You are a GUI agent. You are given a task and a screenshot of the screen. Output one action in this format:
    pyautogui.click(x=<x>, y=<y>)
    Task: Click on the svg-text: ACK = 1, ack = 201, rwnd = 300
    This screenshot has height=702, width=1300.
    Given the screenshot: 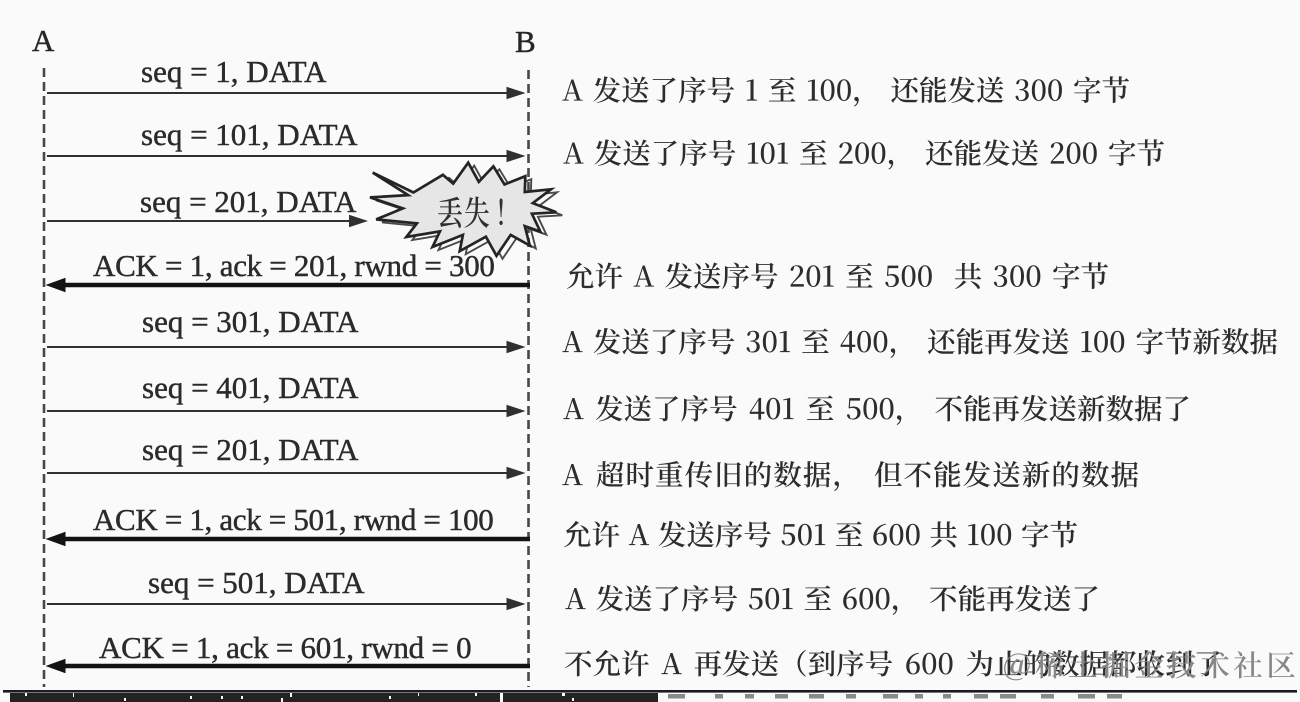 What is the action you would take?
    pyautogui.click(x=294, y=265)
    